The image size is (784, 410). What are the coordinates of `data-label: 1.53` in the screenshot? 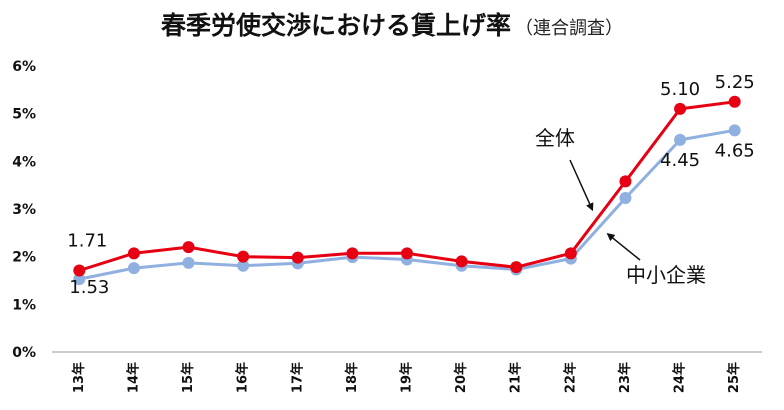 It's located at (89, 287).